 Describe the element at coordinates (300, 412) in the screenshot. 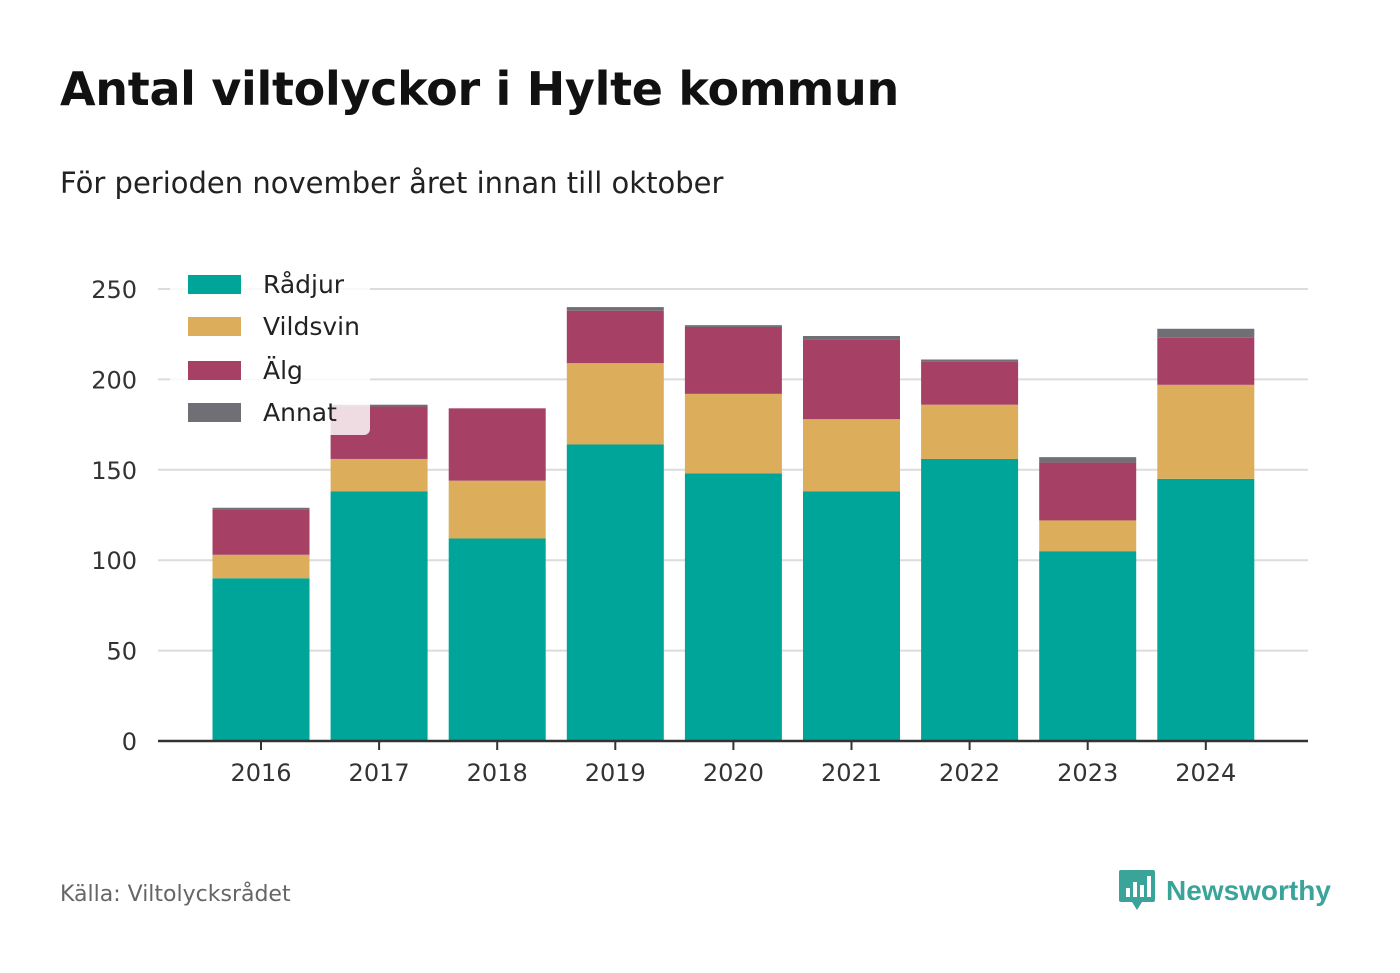

I see `legend-label: Annat` at that location.